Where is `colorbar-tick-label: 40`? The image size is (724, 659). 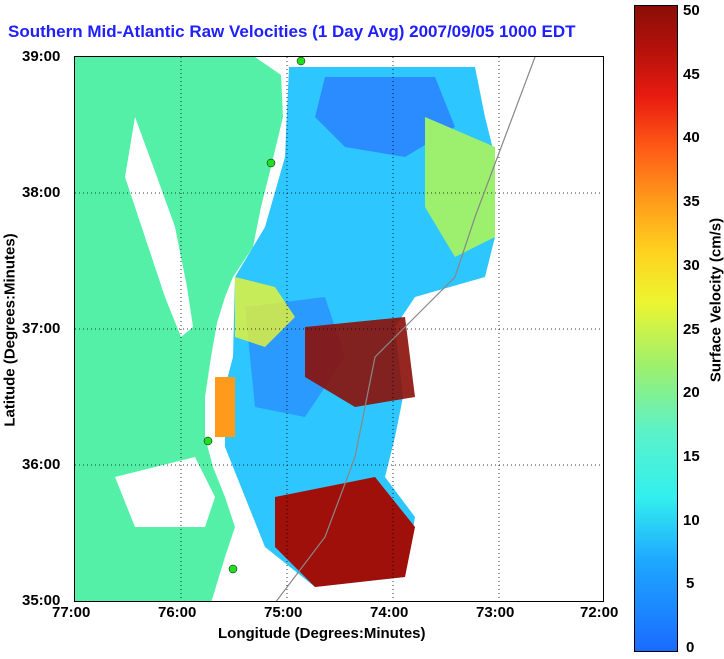
colorbar-tick-label: 40 is located at coordinates (691, 138).